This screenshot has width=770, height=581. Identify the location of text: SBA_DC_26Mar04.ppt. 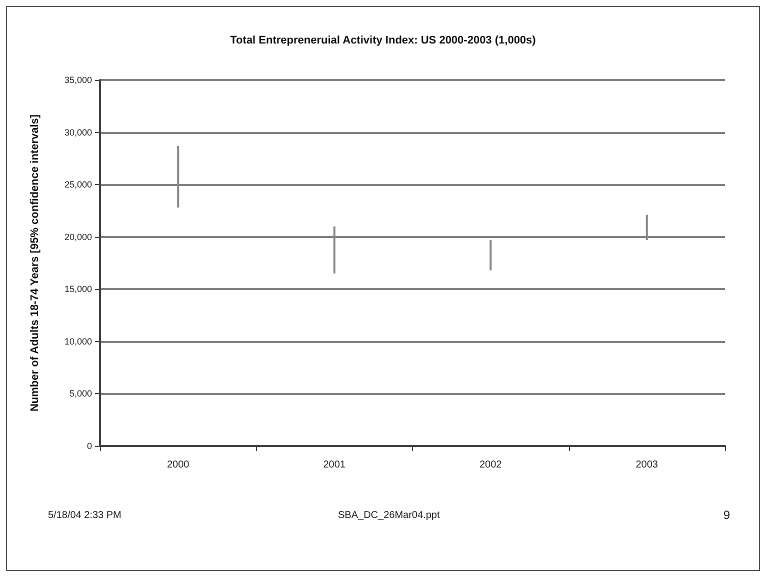
(389, 515).